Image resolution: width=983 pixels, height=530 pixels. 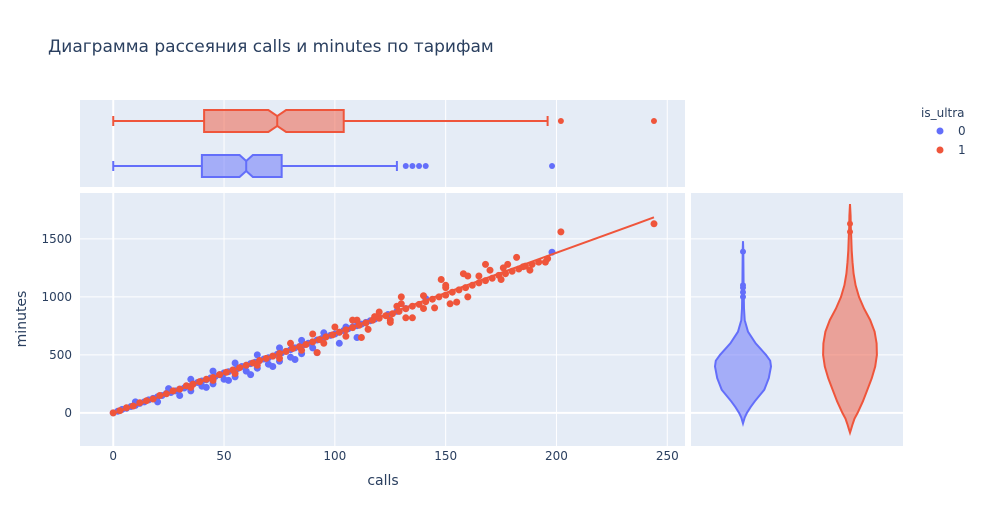 What do you see at coordinates (56, 297) in the screenshot?
I see `y-tick-label: 1000` at bounding box center [56, 297].